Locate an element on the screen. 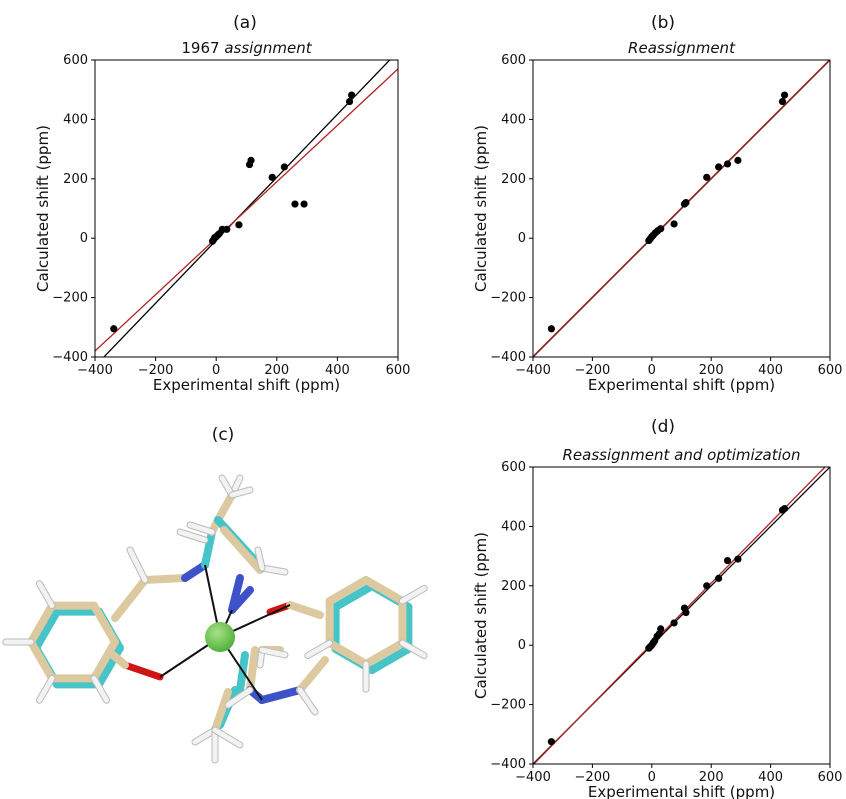  chart-title-b: Reassignment is located at coordinates (682, 48).